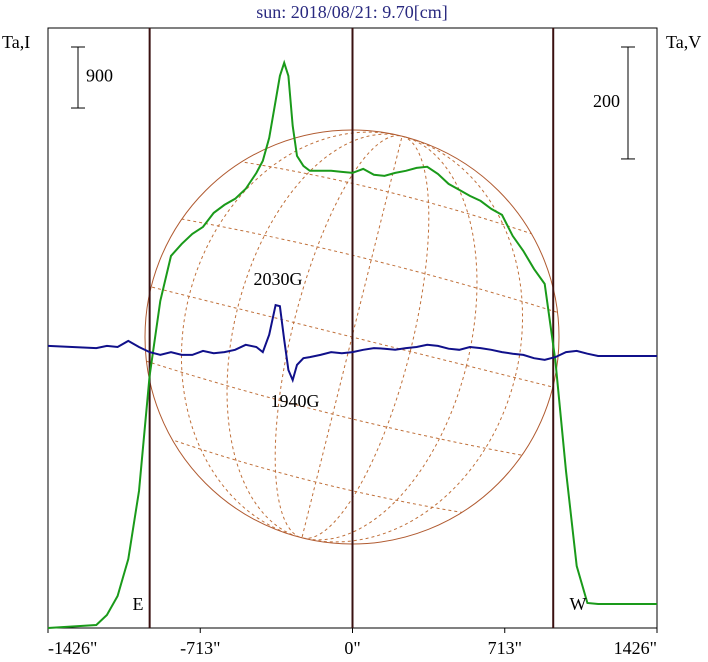 The image size is (708, 662). What do you see at coordinates (295, 401) in the screenshot?
I see `annotation: 1940G` at bounding box center [295, 401].